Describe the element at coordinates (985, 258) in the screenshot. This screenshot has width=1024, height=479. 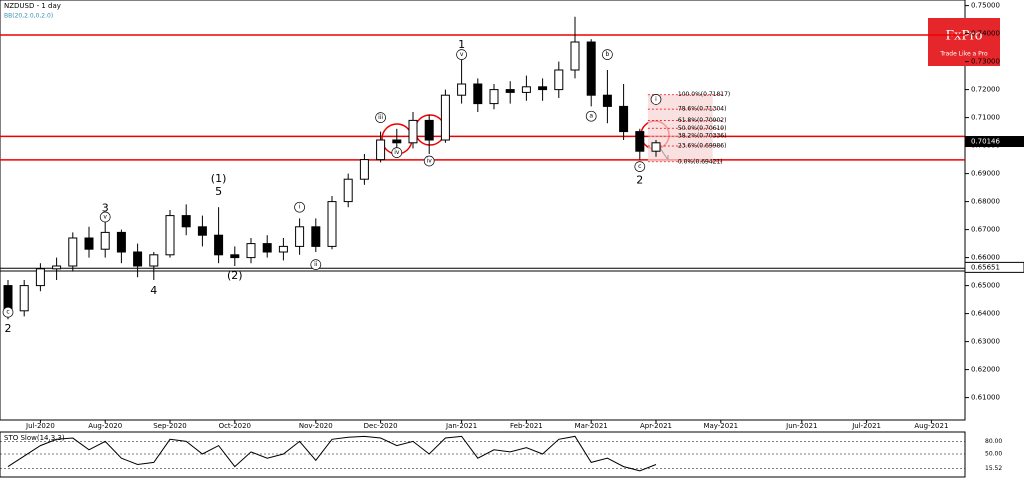
I see `y-tick-label: 0.66000` at that location.